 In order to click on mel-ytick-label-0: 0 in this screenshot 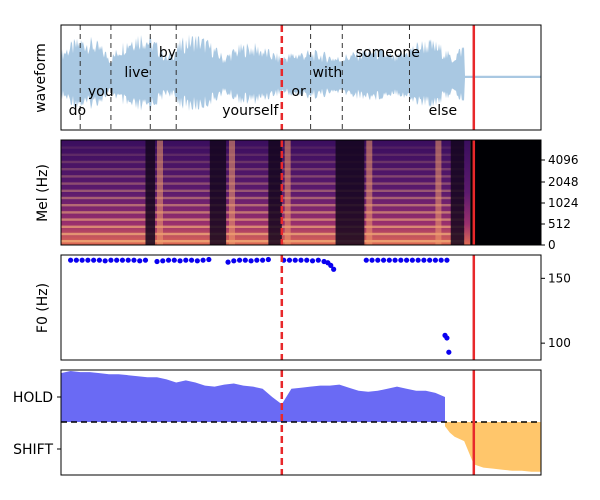, I will do `click(552, 245)`.